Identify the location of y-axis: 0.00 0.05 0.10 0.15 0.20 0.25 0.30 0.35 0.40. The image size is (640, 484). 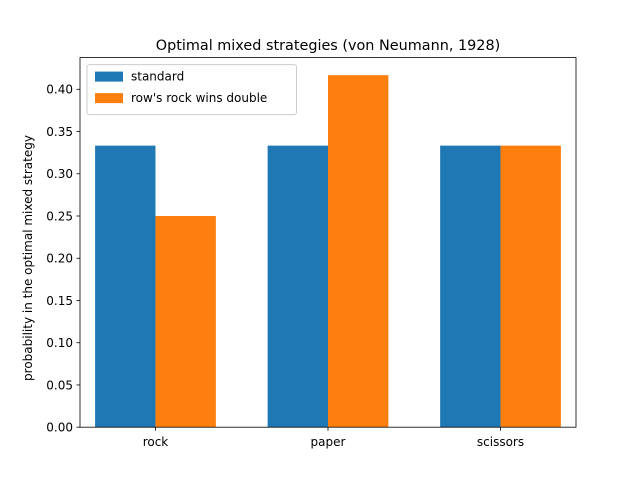
(63, 259).